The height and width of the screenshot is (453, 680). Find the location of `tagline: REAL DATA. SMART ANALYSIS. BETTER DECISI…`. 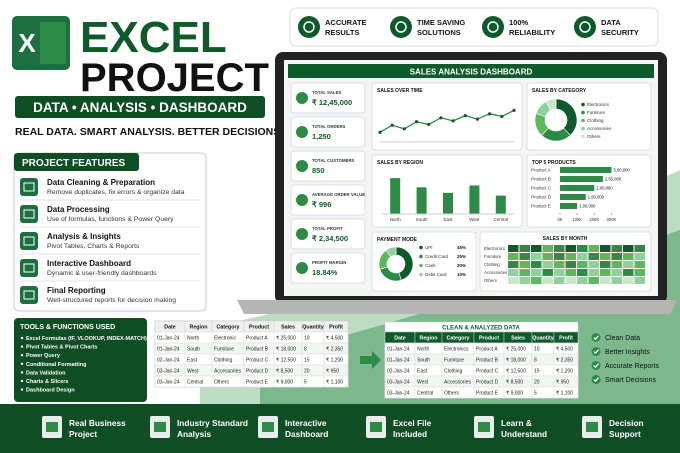

tagline: REAL DATA. SMART ANALYSIS. BETTER DECISI… is located at coordinates (149, 132).